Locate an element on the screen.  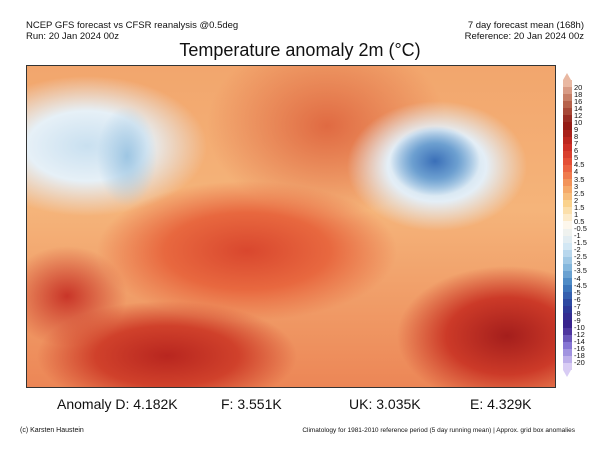
colorbar is located at coordinates (567, 225).